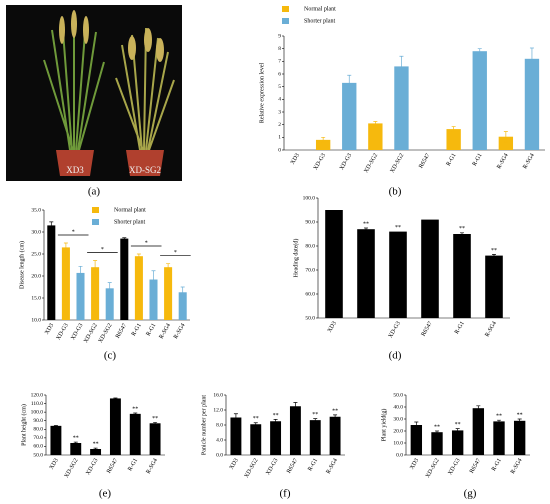  I want to click on y-tick-label: 0, so click(279, 150).